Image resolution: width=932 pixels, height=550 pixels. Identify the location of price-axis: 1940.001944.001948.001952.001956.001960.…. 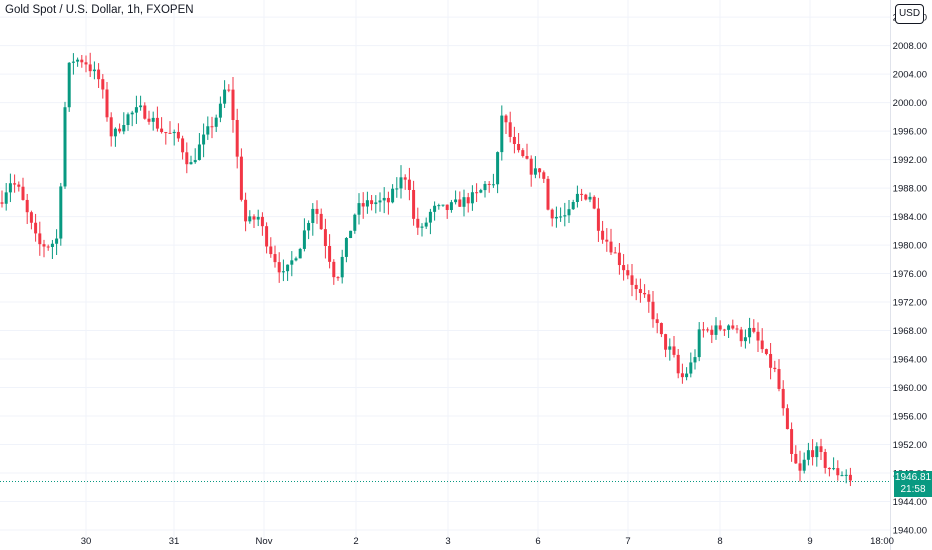
(910, 275).